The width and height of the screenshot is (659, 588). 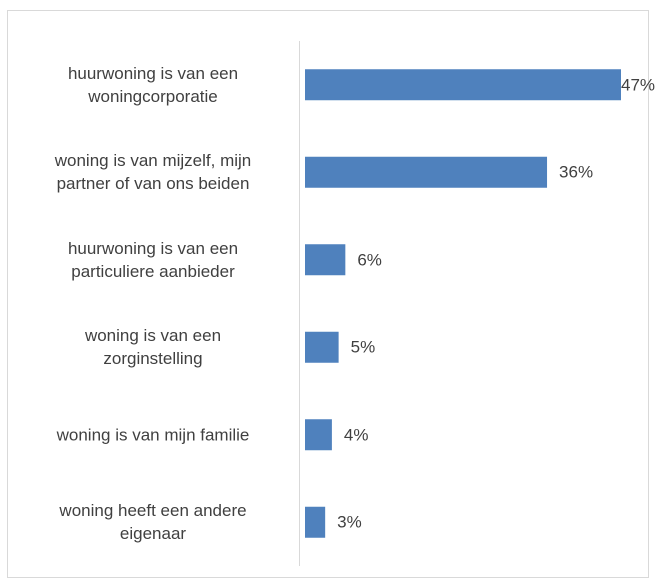 I want to click on value-label: 3%, so click(x=349, y=522).